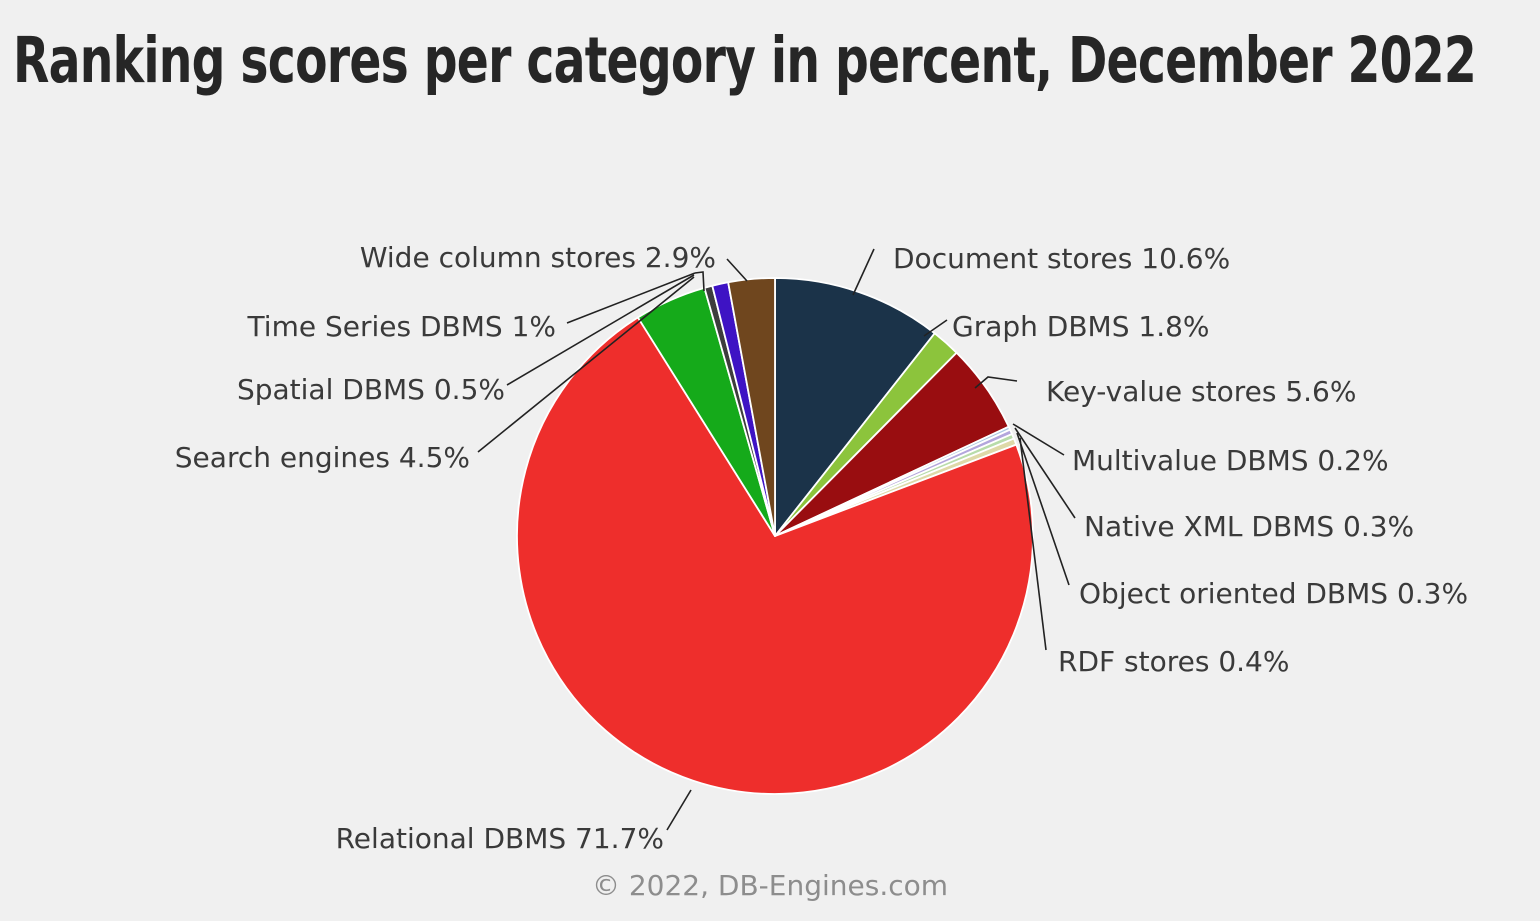 This screenshot has height=921, width=1540. I want to click on callout-line-native-xml-dbms, so click(1045, 473).